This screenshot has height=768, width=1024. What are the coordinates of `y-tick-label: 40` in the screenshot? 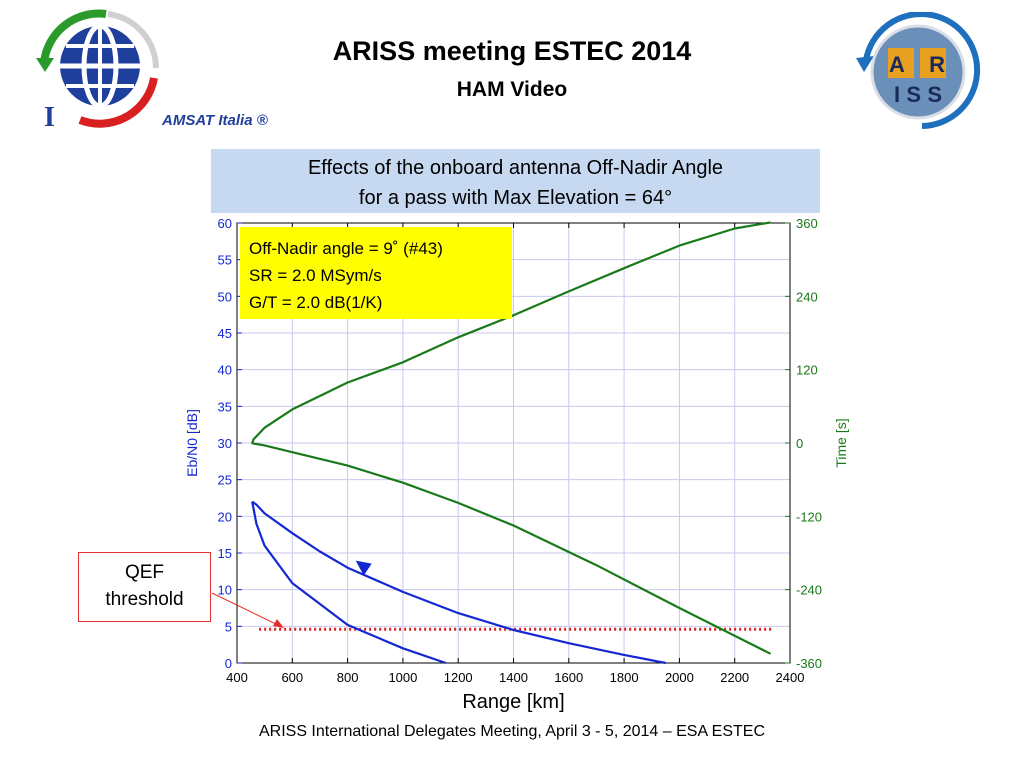 It's located at (225, 370).